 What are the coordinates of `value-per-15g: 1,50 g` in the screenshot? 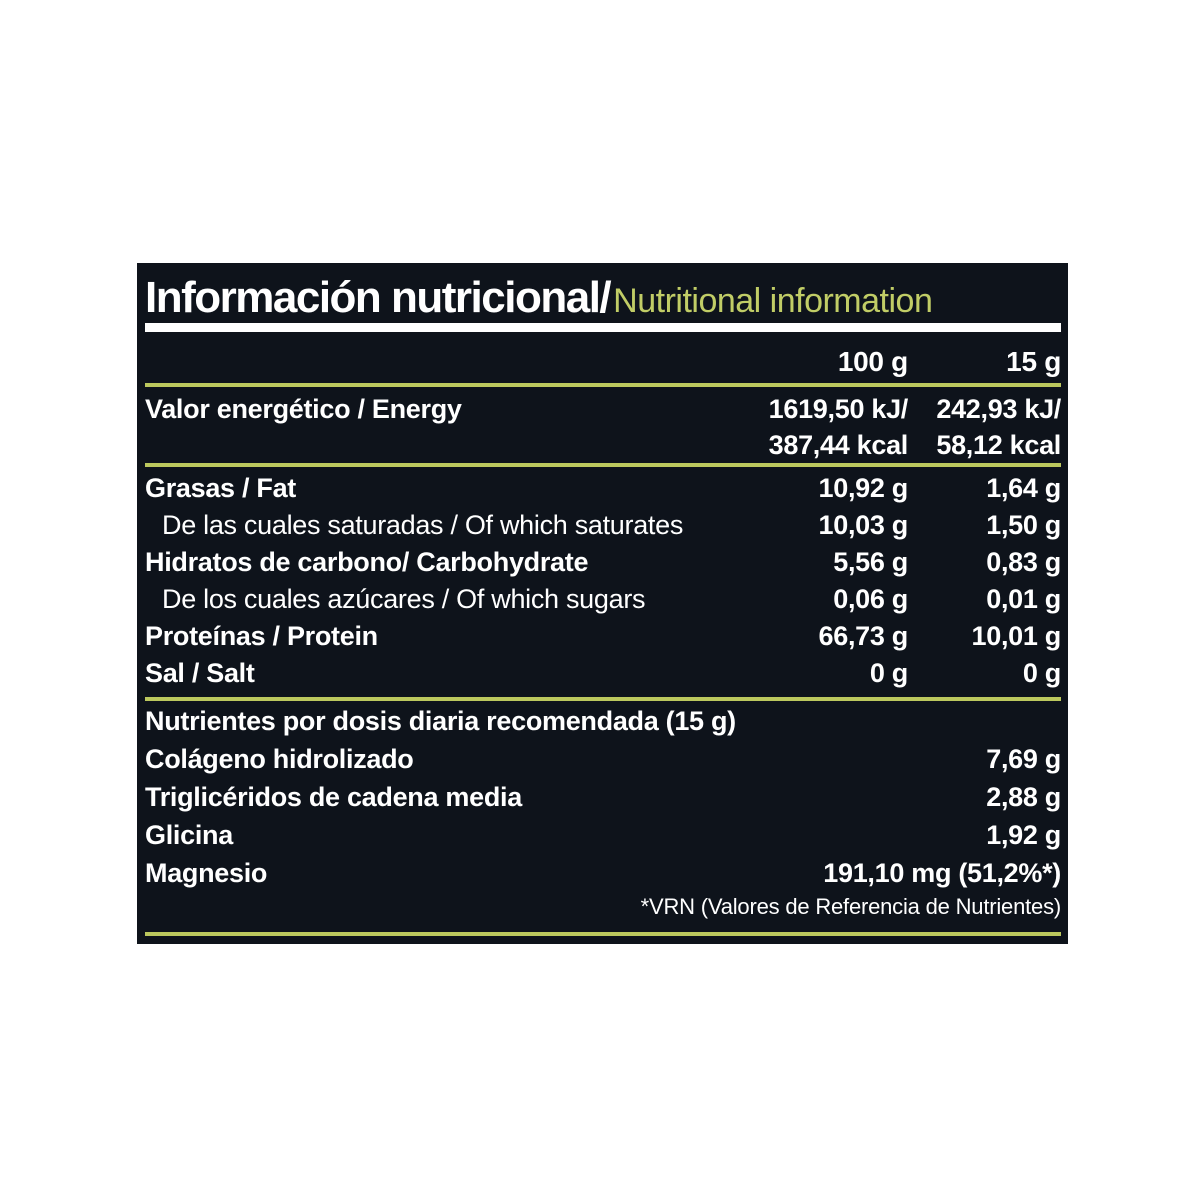 It's located at (1023, 525).